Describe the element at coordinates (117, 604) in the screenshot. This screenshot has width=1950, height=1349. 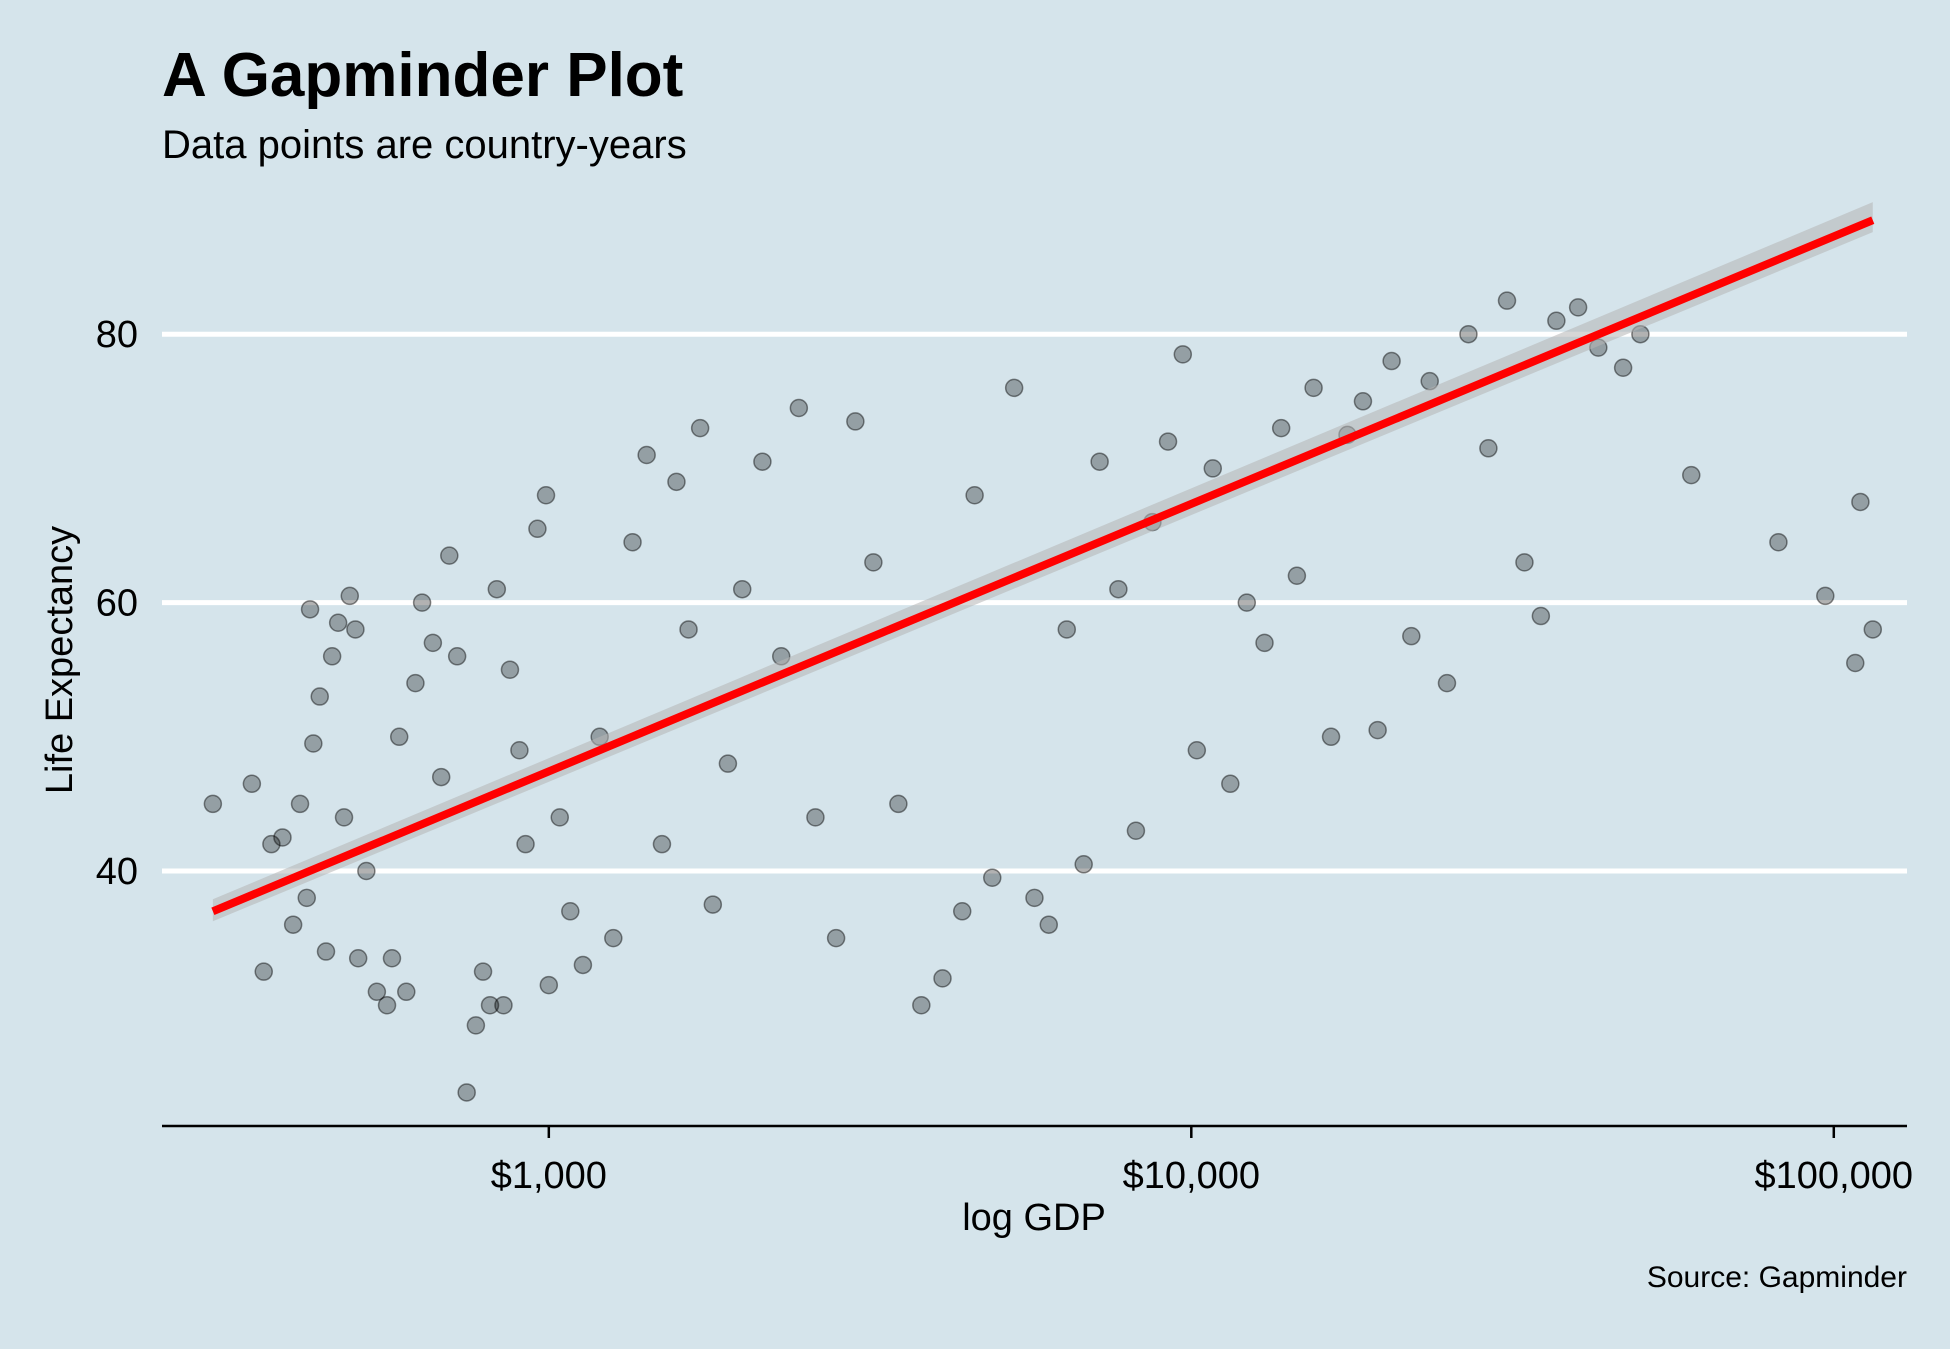
I see `y-tick-label-60: 60` at that location.